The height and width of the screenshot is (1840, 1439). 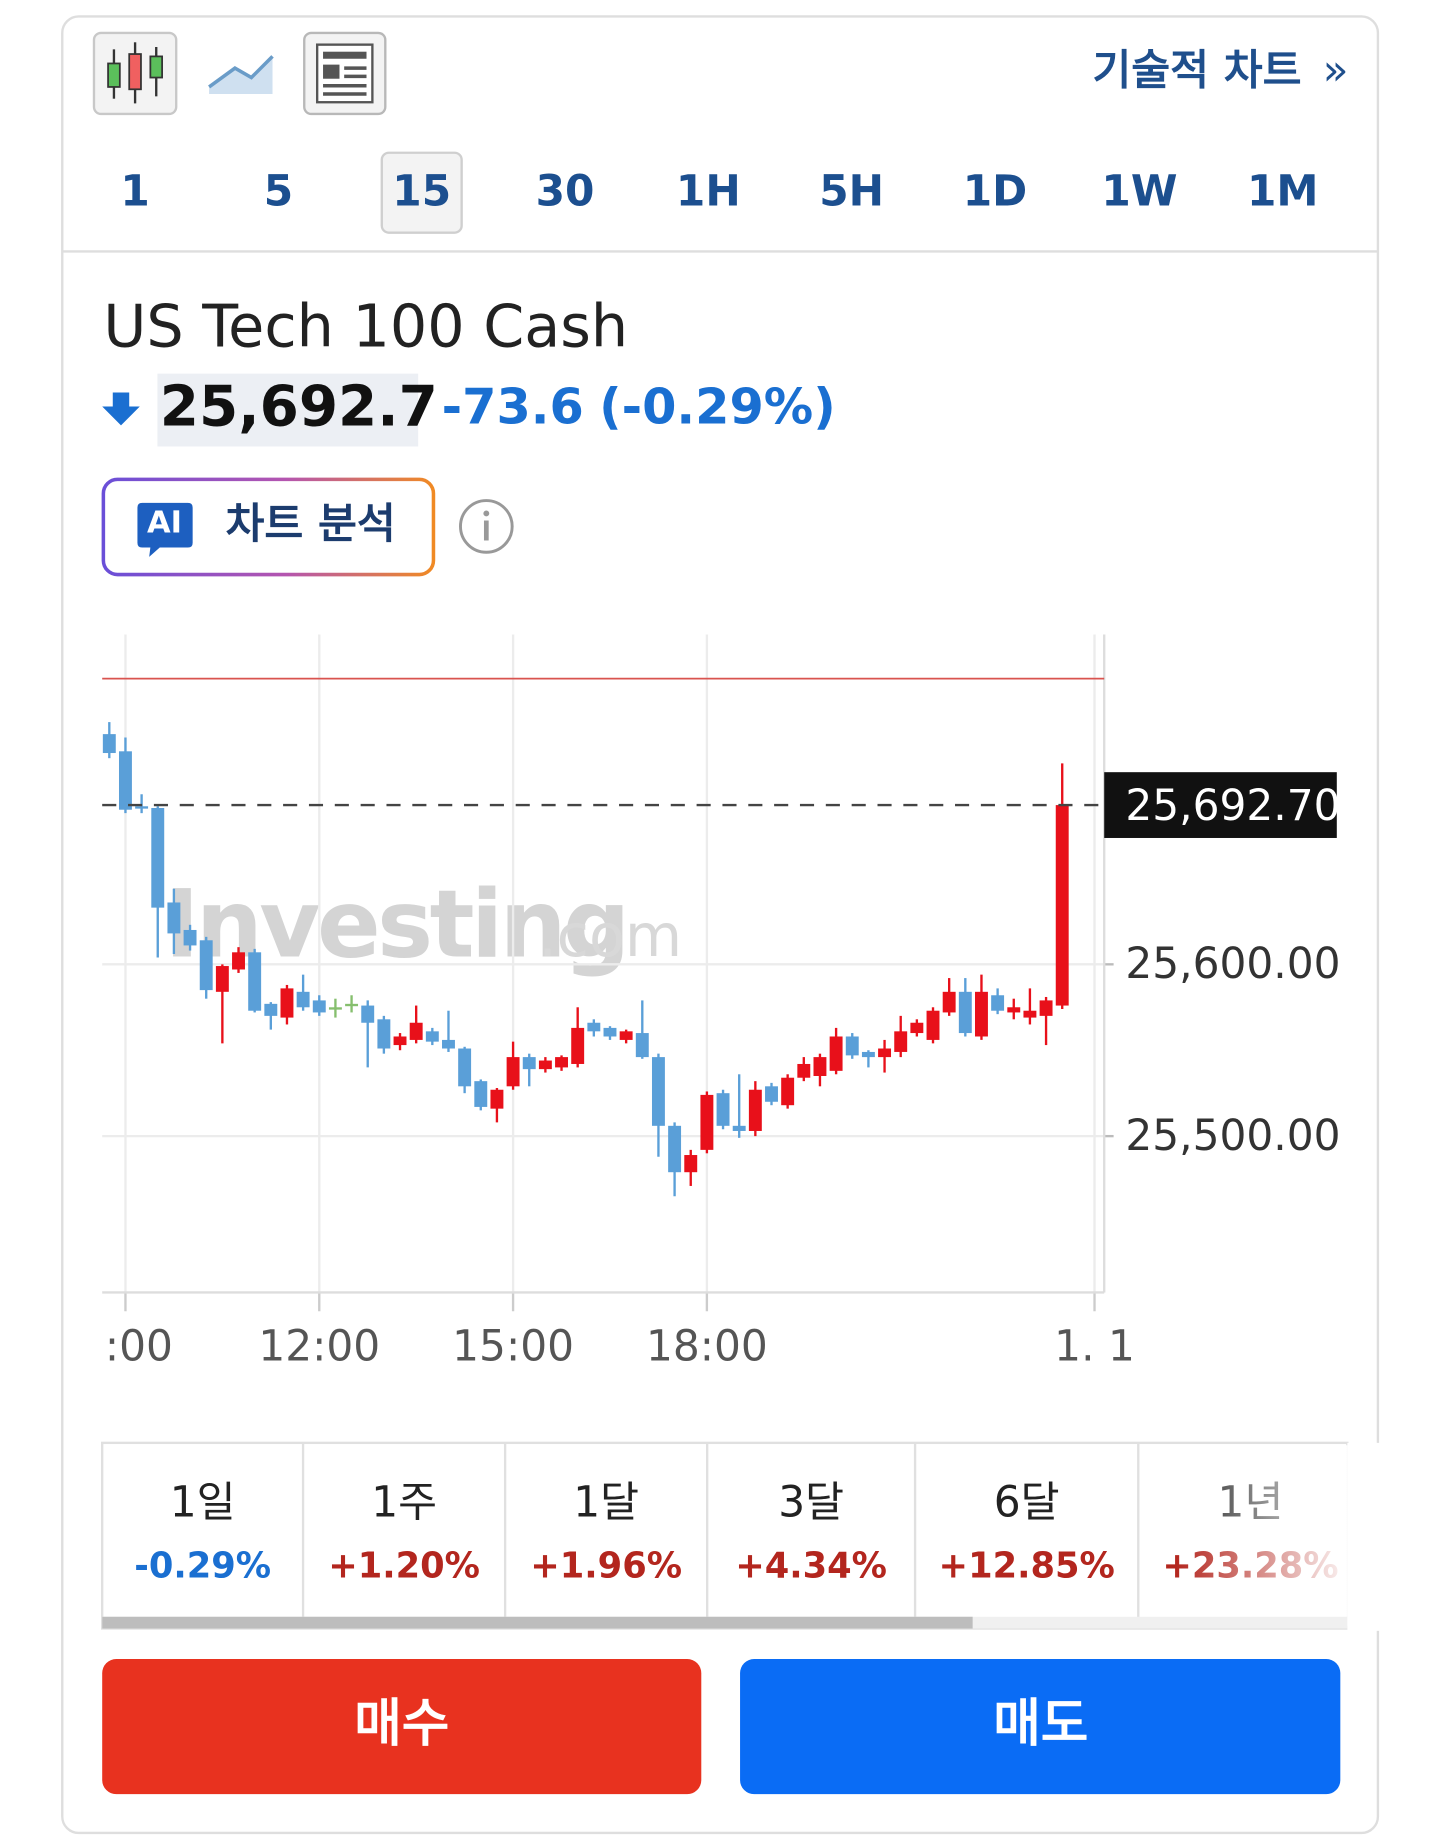 I want to click on price-change: -73.6, so click(x=513, y=407).